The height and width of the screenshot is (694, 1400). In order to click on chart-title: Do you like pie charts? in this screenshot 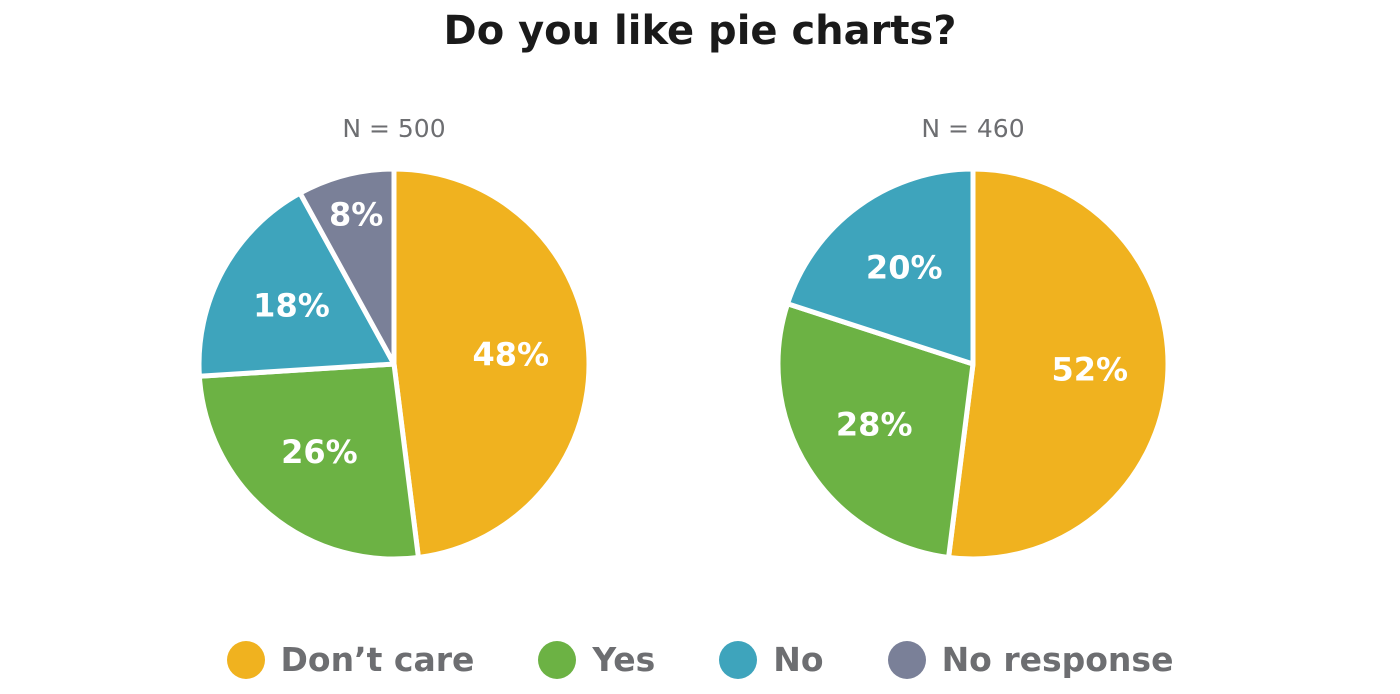, I will do `click(700, 31)`.